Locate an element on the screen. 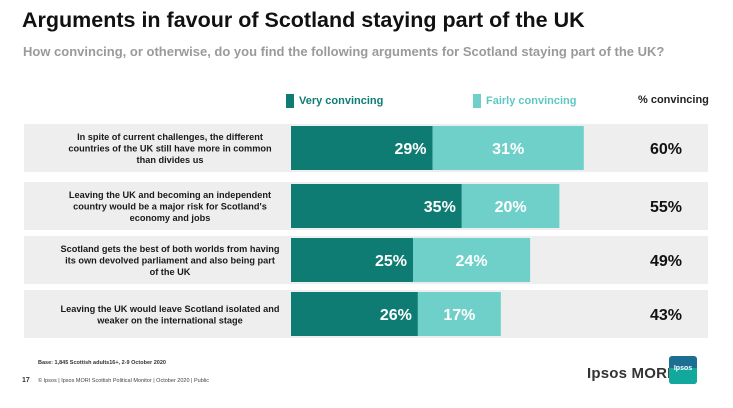  total-label: 55% is located at coordinates (666, 207).